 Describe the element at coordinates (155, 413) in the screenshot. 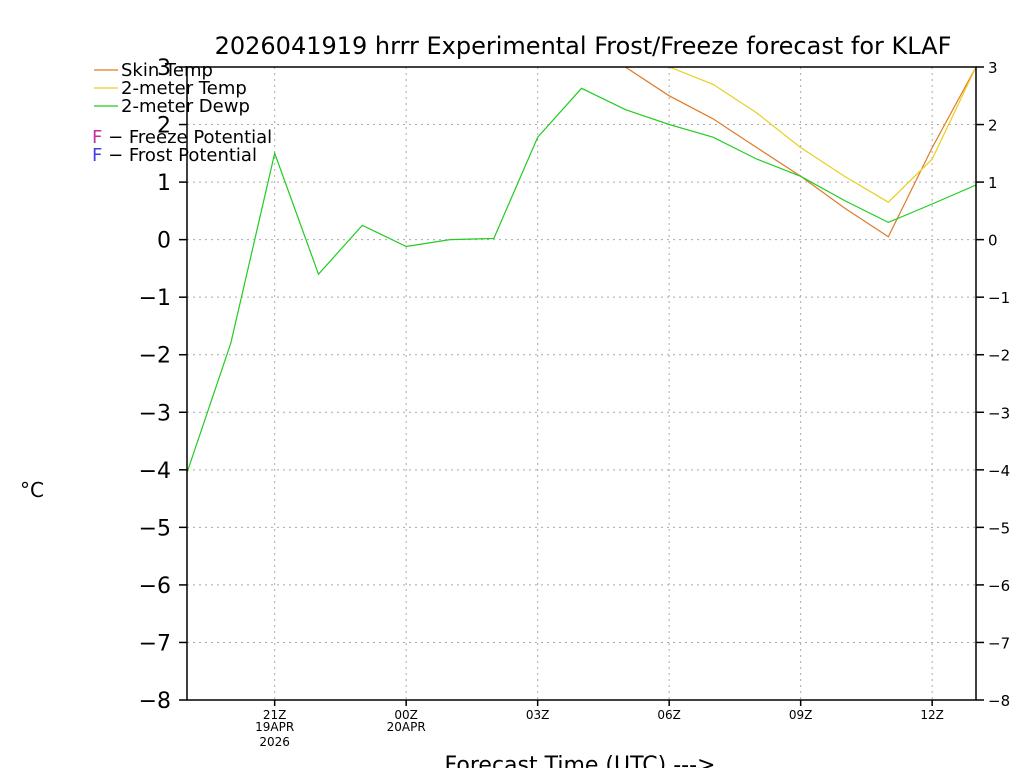

I see `y-tick-label-left: −3` at that location.